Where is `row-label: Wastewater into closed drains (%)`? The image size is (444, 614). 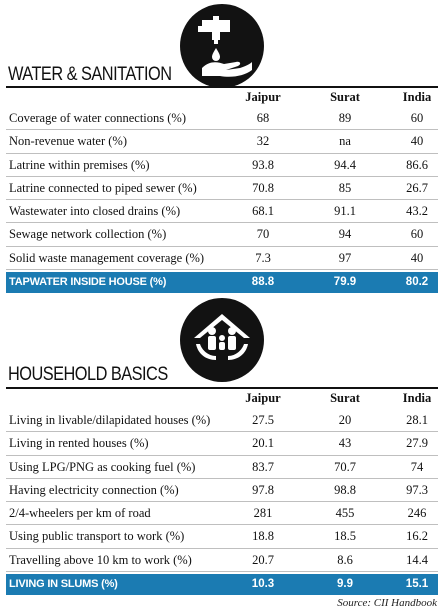 row-label: Wastewater into closed drains (%) is located at coordinates (95, 211).